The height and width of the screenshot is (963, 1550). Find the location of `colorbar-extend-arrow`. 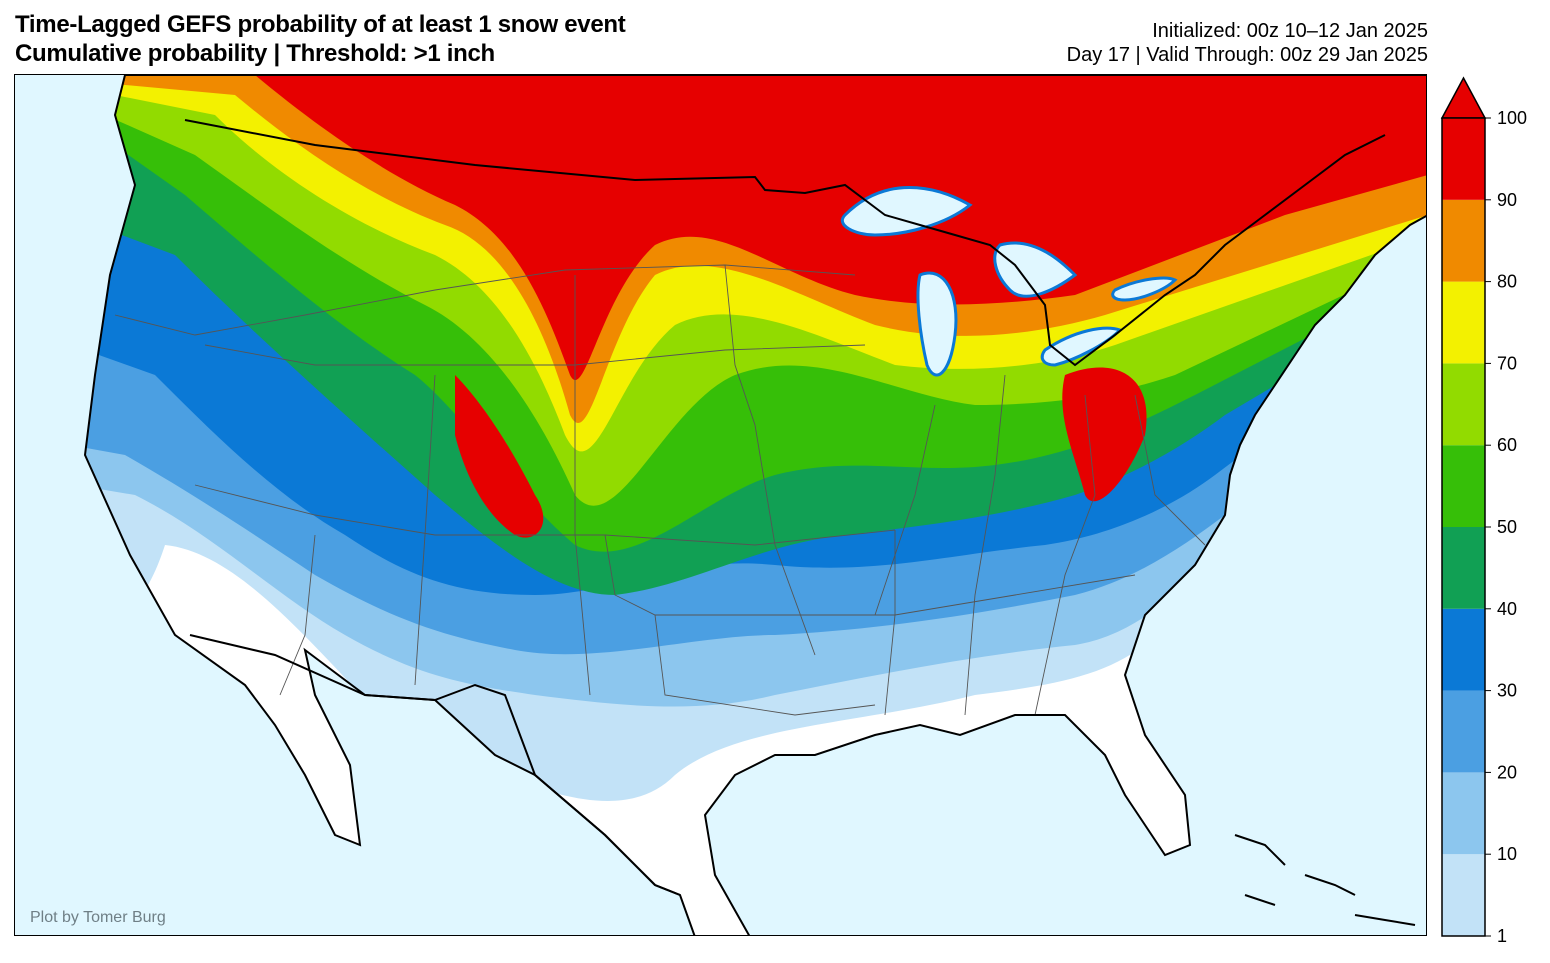

colorbar-extend-arrow is located at coordinates (1463, 97).